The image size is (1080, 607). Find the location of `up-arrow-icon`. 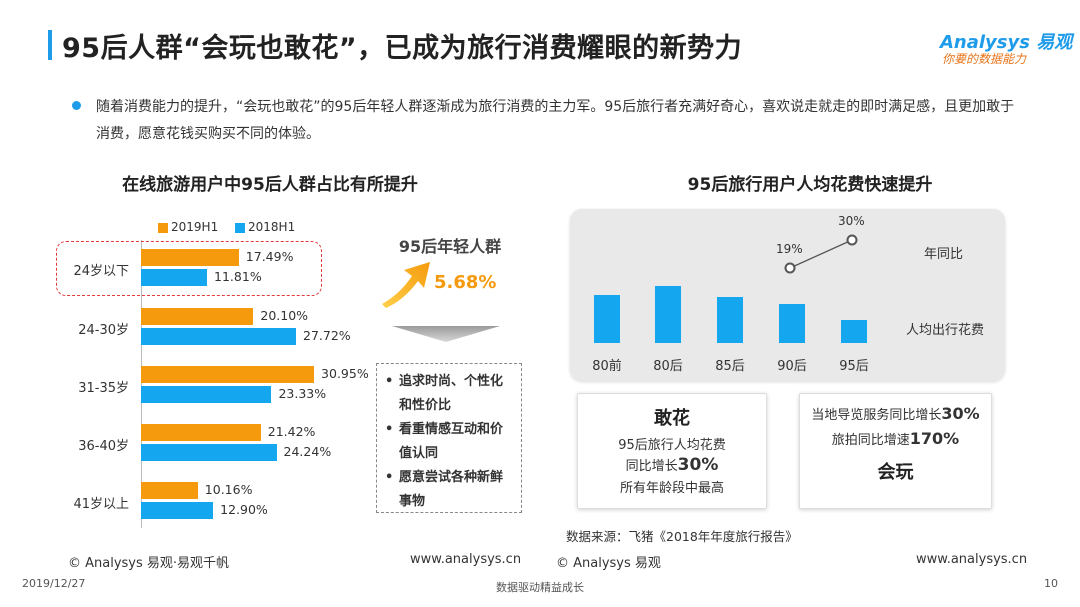

up-arrow-icon is located at coordinates (406, 285).